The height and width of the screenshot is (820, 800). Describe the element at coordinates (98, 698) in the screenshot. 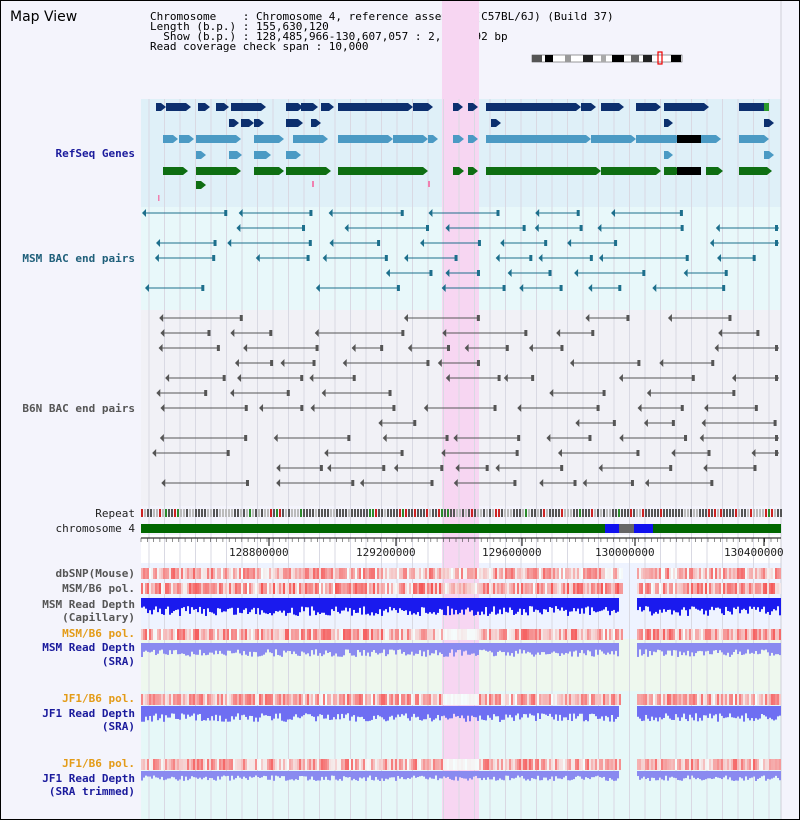

I see `track-label-jf1-b6-pol-1: JF1/B6 pol.` at that location.